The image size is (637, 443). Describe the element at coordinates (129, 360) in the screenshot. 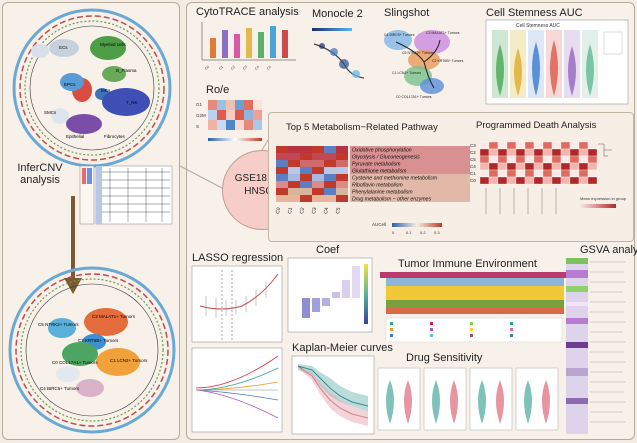

I see `umap-label: C1 LCN2+ Tumors` at that location.